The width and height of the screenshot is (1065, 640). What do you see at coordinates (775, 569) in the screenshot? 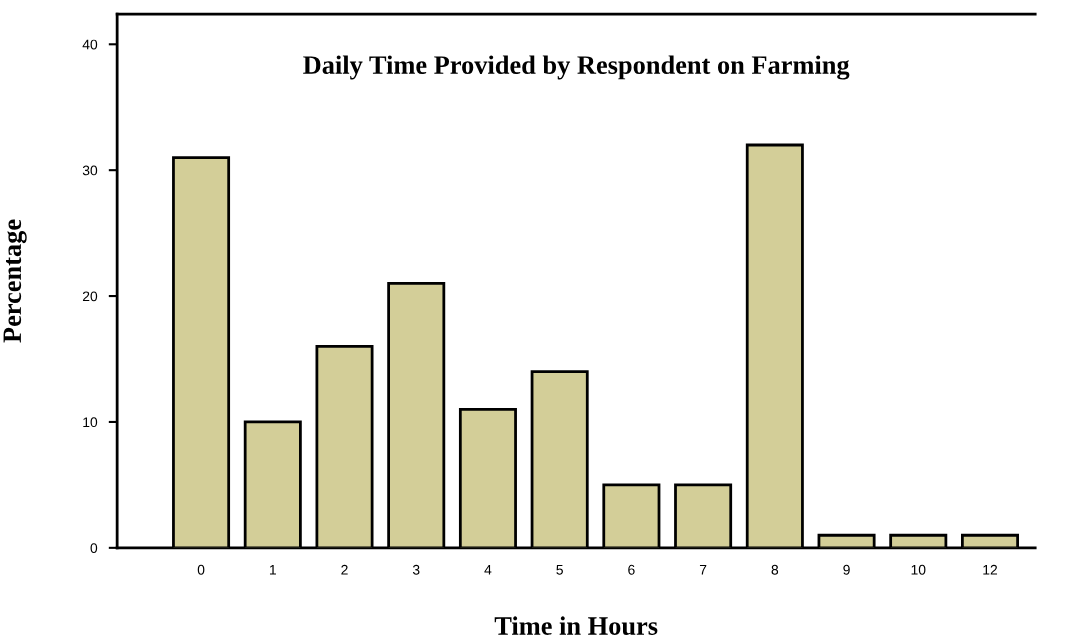
I see `x-tick-label: 8` at bounding box center [775, 569].